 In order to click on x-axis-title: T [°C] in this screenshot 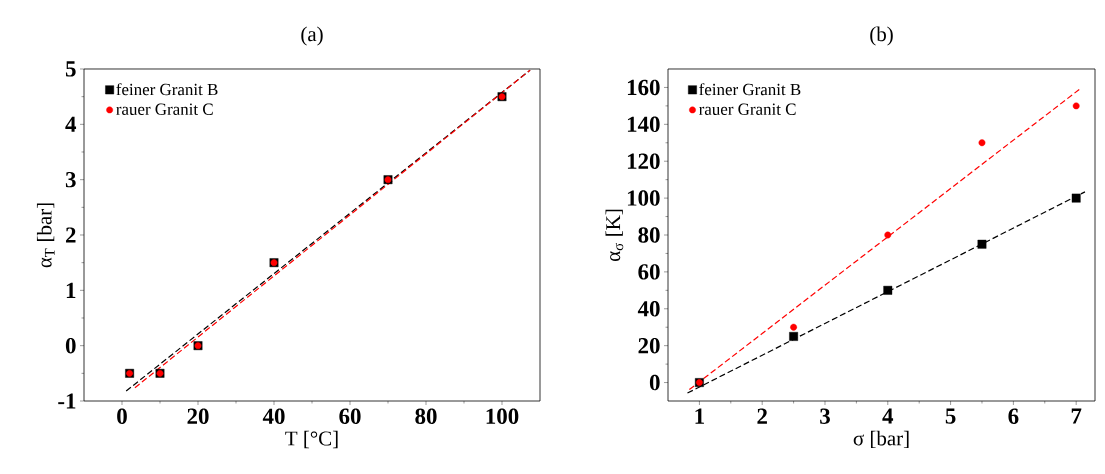, I will do `click(311, 439)`.